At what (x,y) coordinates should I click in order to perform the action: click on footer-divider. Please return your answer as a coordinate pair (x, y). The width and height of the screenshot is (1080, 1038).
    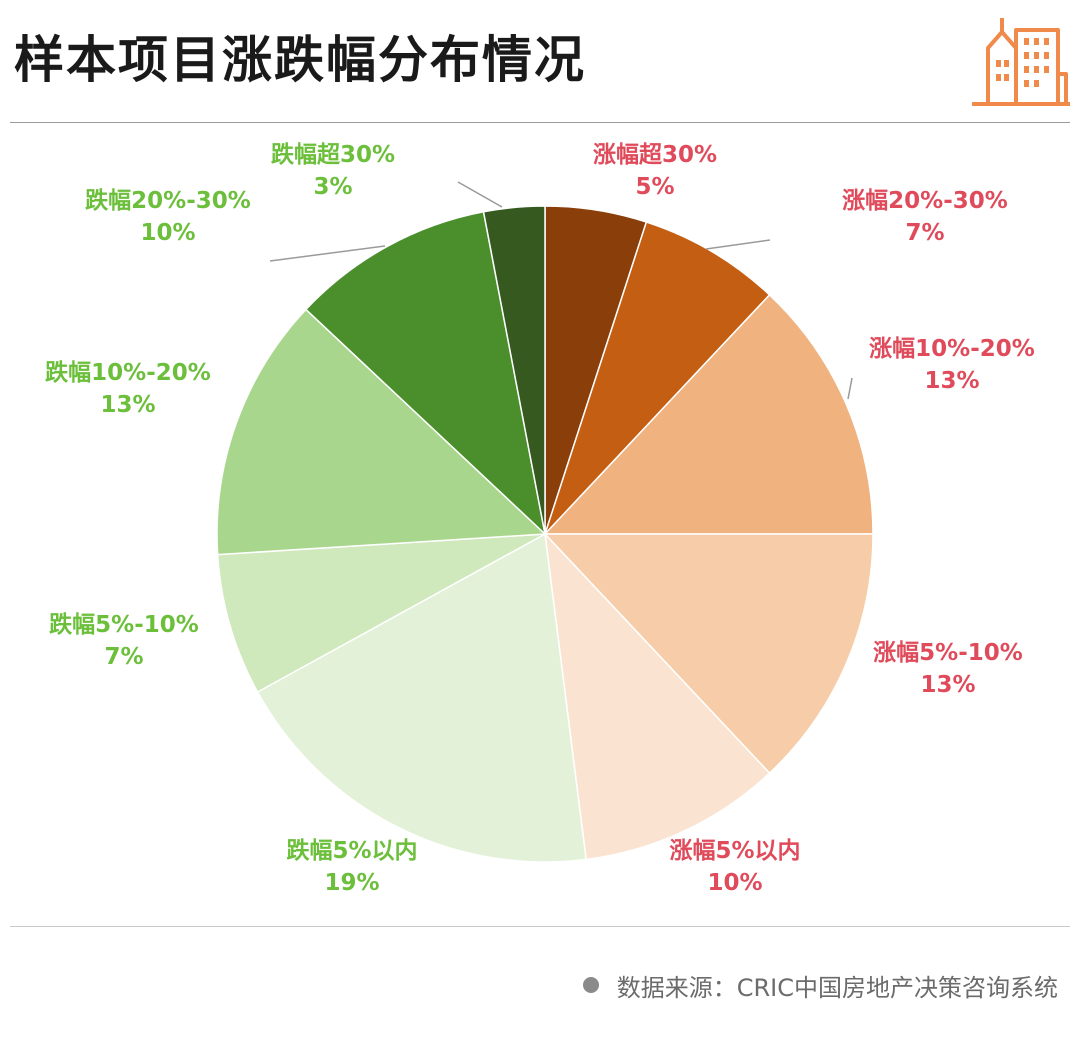
    Looking at the image, I should click on (540, 926).